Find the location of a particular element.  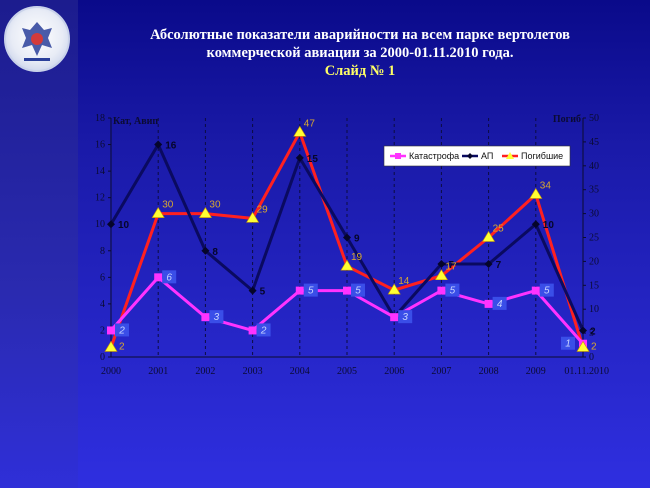

ap-label-5: 9 is located at coordinates (357, 239).